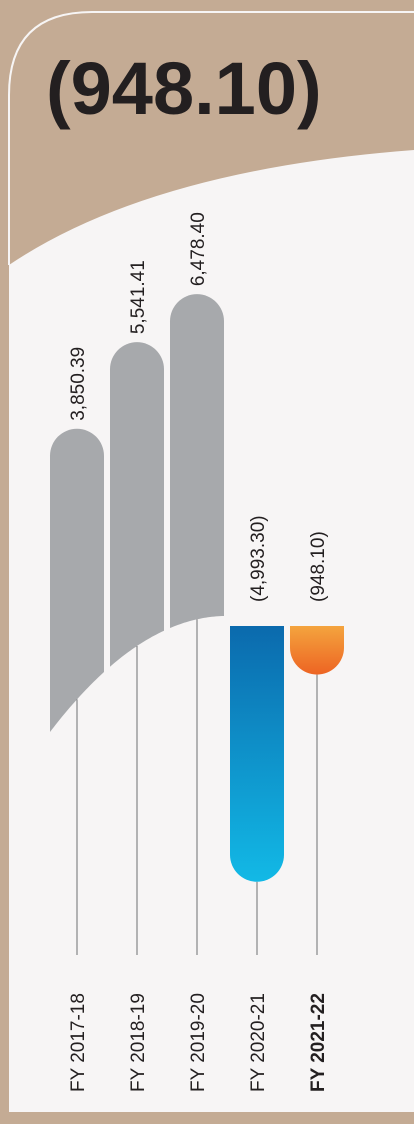 This screenshot has height=1124, width=414. I want to click on value-label: 6,478.40, so click(198, 249).